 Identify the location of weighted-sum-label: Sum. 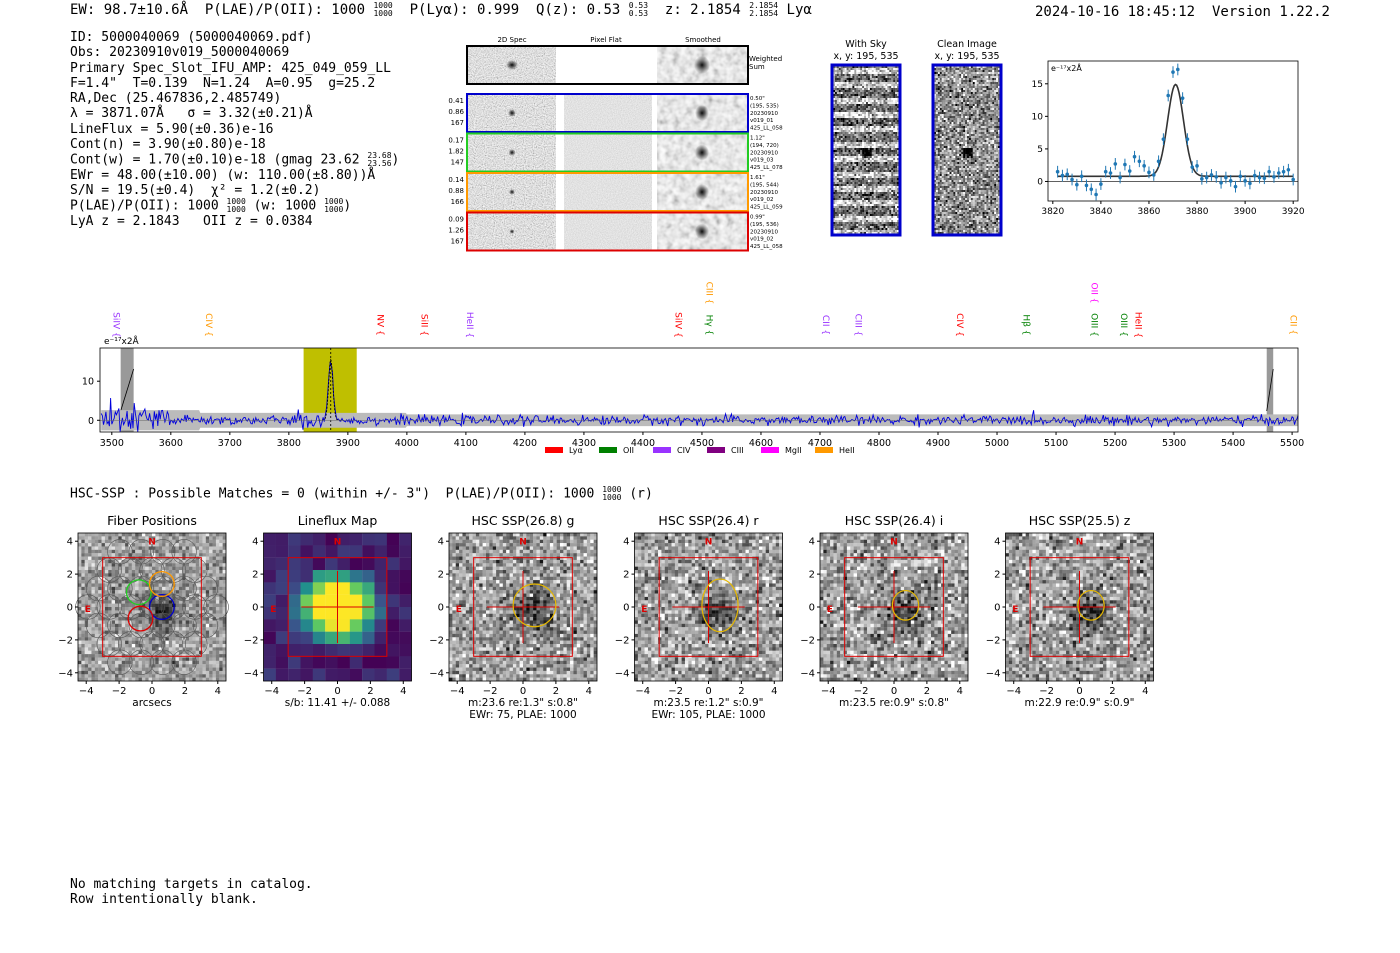
(757, 67).